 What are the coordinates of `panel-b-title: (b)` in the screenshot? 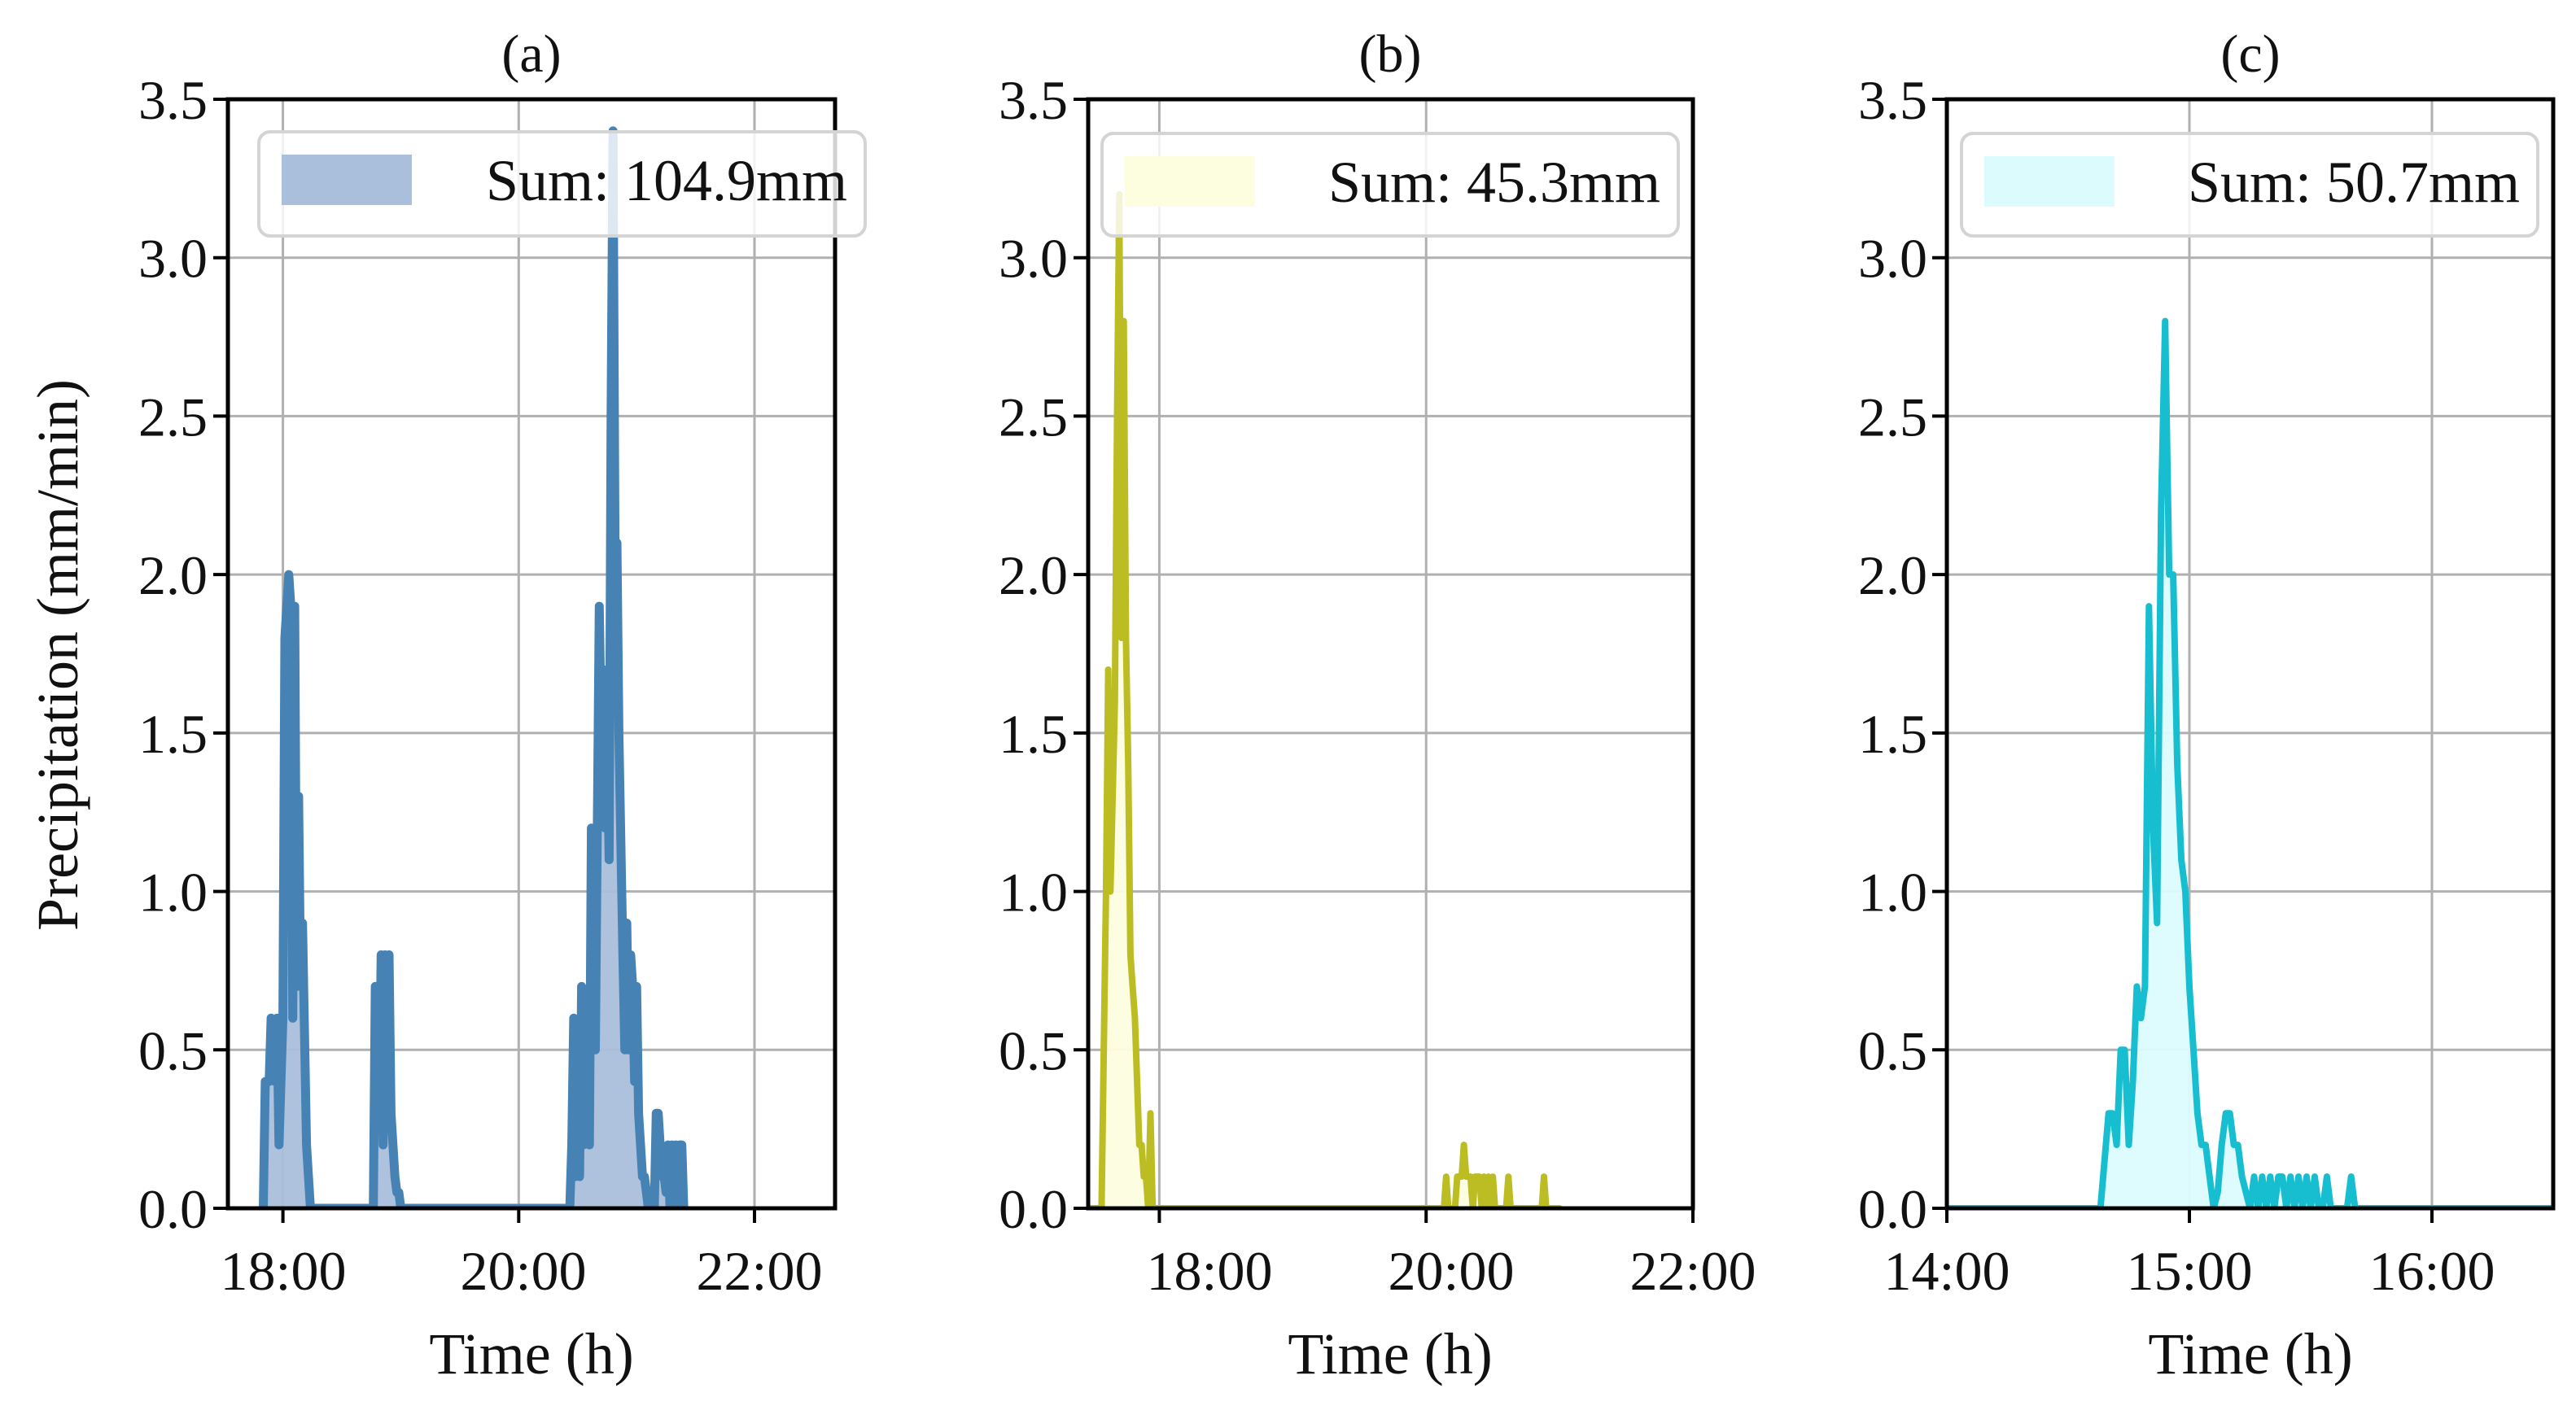 It's located at (1390, 54).